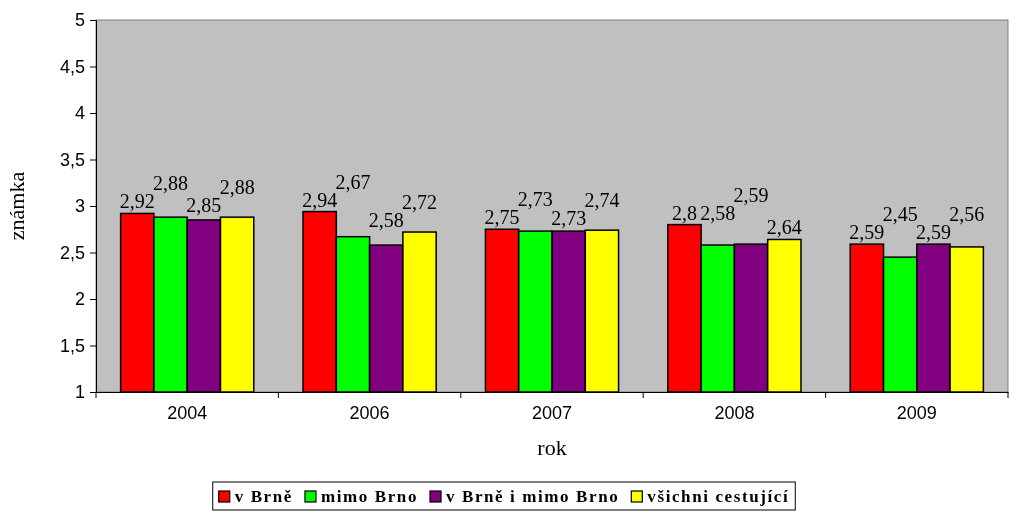 This screenshot has height=513, width=1018. I want to click on y-tick-label: 3, so click(79, 206).